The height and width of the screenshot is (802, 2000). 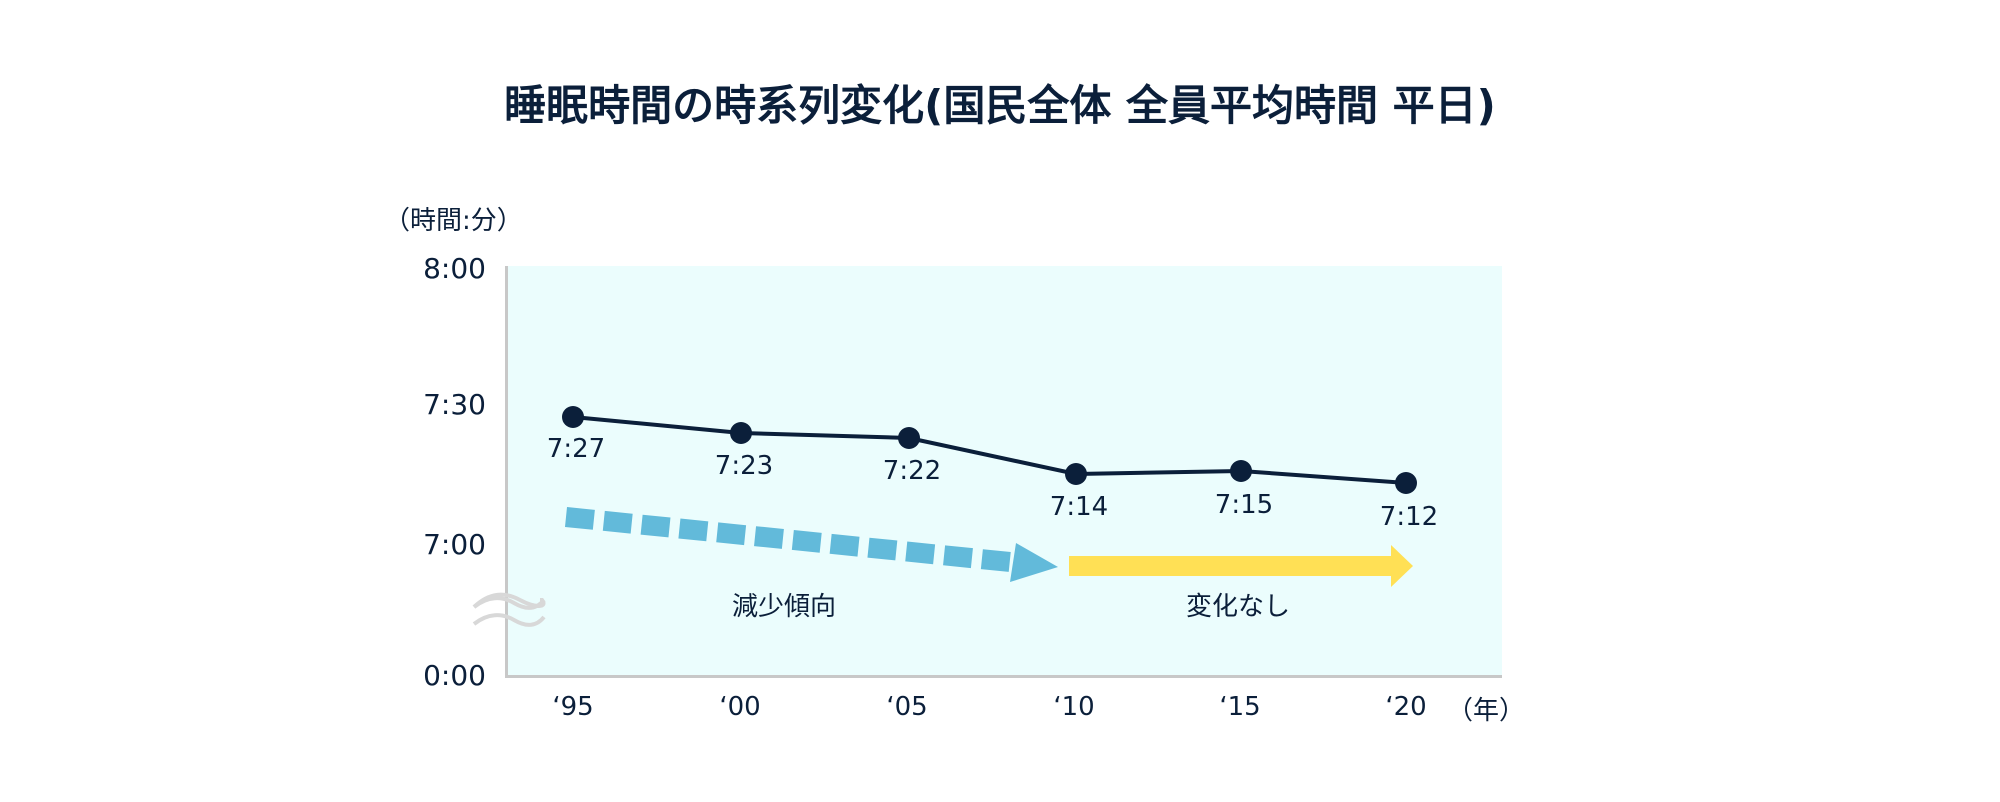 I want to click on decrease-trend-arrow, so click(x=811, y=544).